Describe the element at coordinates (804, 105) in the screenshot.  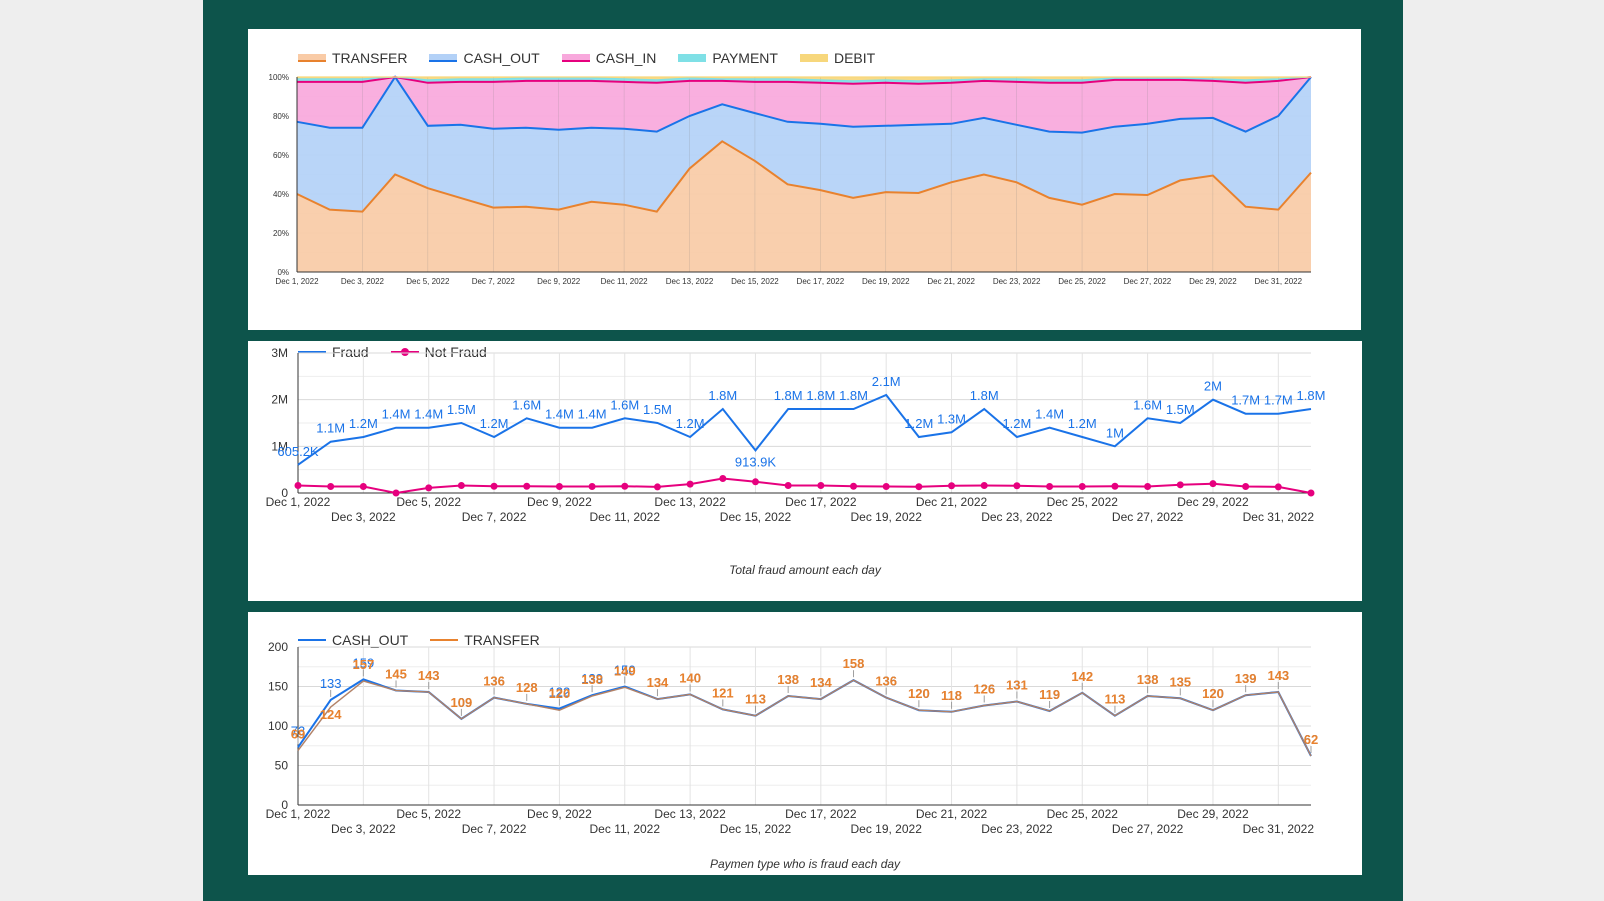
I see `area-cash-in` at that location.